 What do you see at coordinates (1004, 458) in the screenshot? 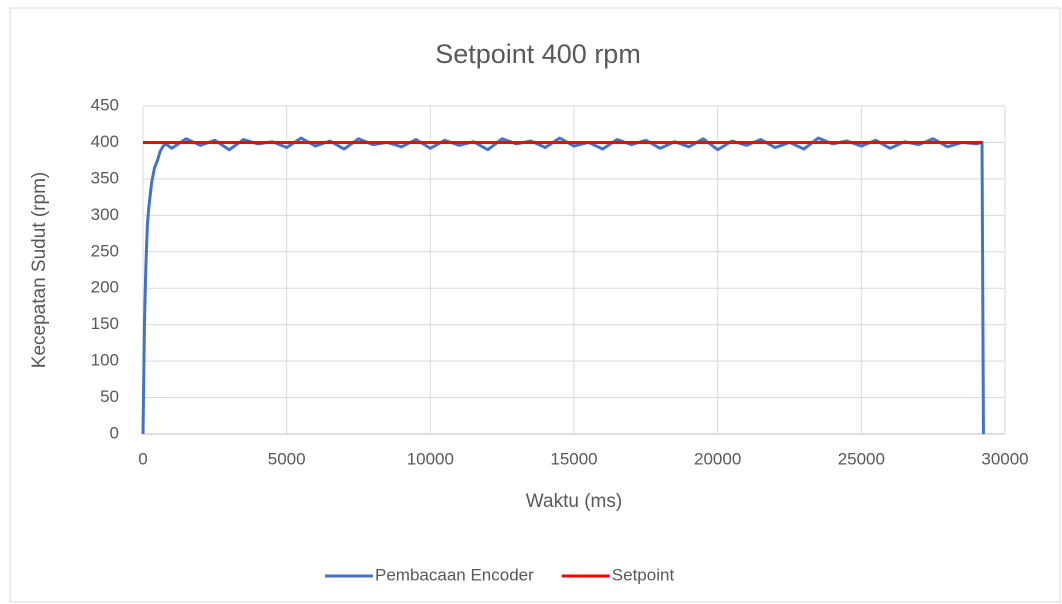
I see `x-tick-label: 30000` at bounding box center [1004, 458].